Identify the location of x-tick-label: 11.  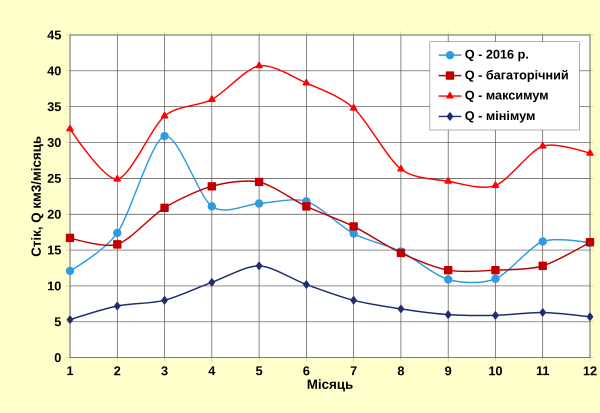
(543, 371).